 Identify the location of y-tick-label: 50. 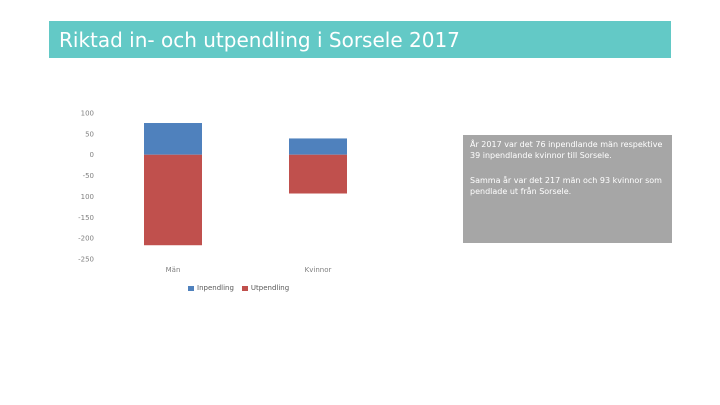
(89, 134).